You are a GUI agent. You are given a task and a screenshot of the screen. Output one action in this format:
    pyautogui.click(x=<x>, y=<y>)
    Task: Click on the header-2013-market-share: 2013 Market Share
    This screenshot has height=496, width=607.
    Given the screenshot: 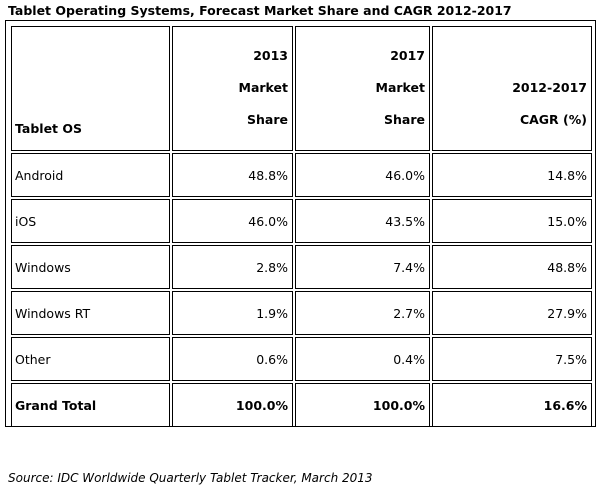 What is the action you would take?
    pyautogui.click(x=232, y=88)
    